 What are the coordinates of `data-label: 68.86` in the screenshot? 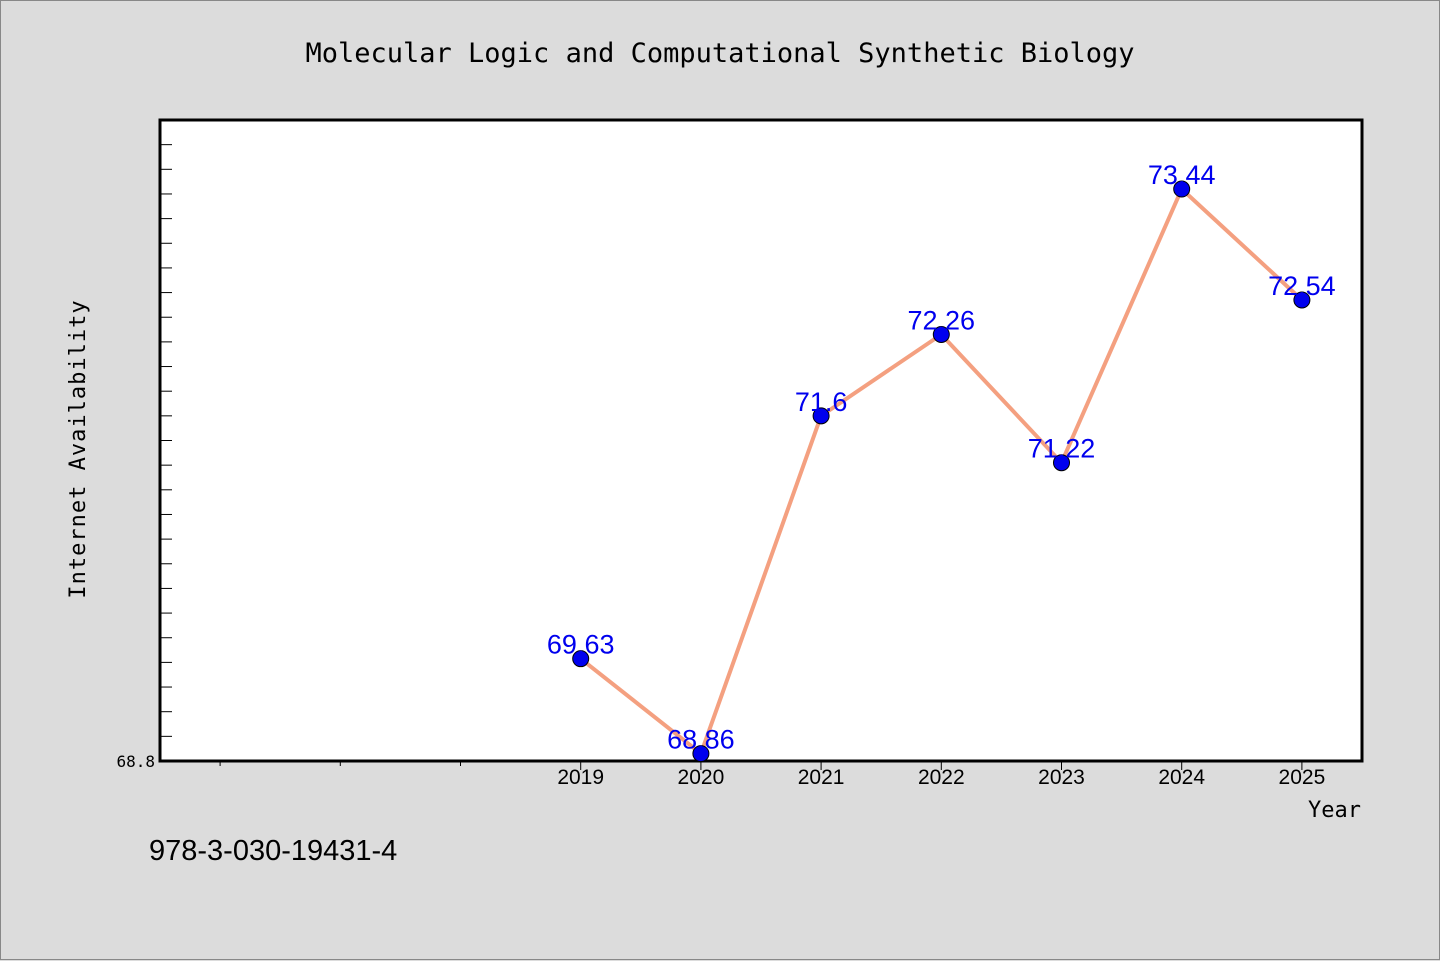 It's located at (701, 740).